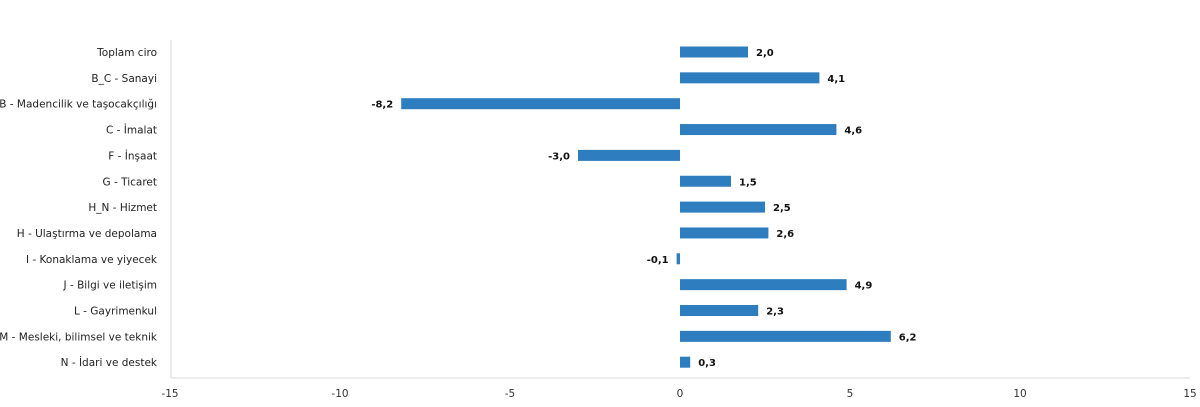 The height and width of the screenshot is (407, 1200). What do you see at coordinates (169, 394) in the screenshot?
I see `x-tick-label: -15` at bounding box center [169, 394].